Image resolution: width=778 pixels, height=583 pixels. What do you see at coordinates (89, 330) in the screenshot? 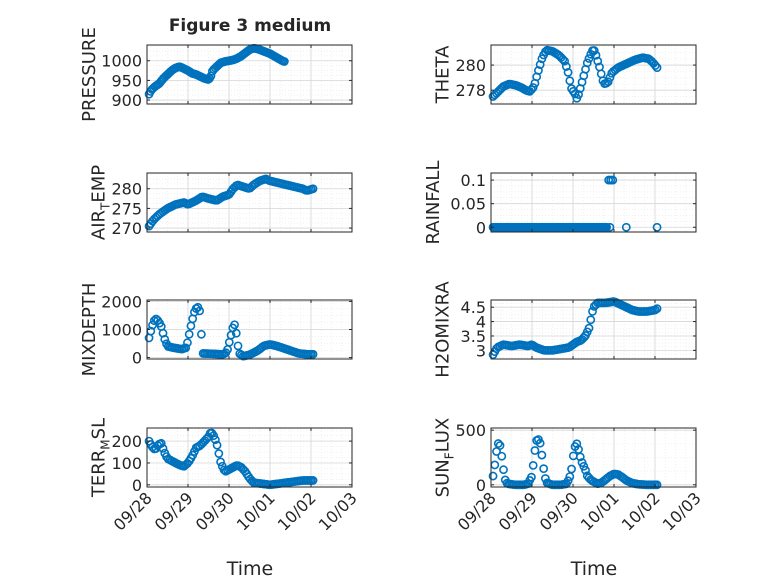
I see `y-axis-label: MIXDEPTH` at bounding box center [89, 330].